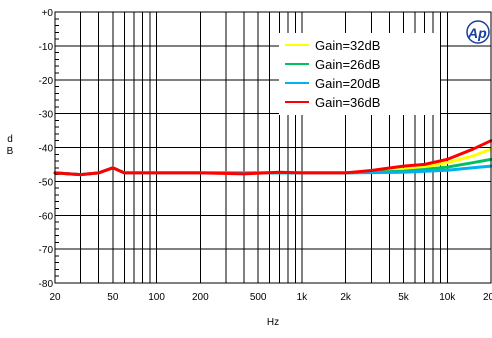 This screenshot has height=338, width=492. What do you see at coordinates (46, 250) in the screenshot?
I see `y-tick-label: -70` at bounding box center [46, 250].